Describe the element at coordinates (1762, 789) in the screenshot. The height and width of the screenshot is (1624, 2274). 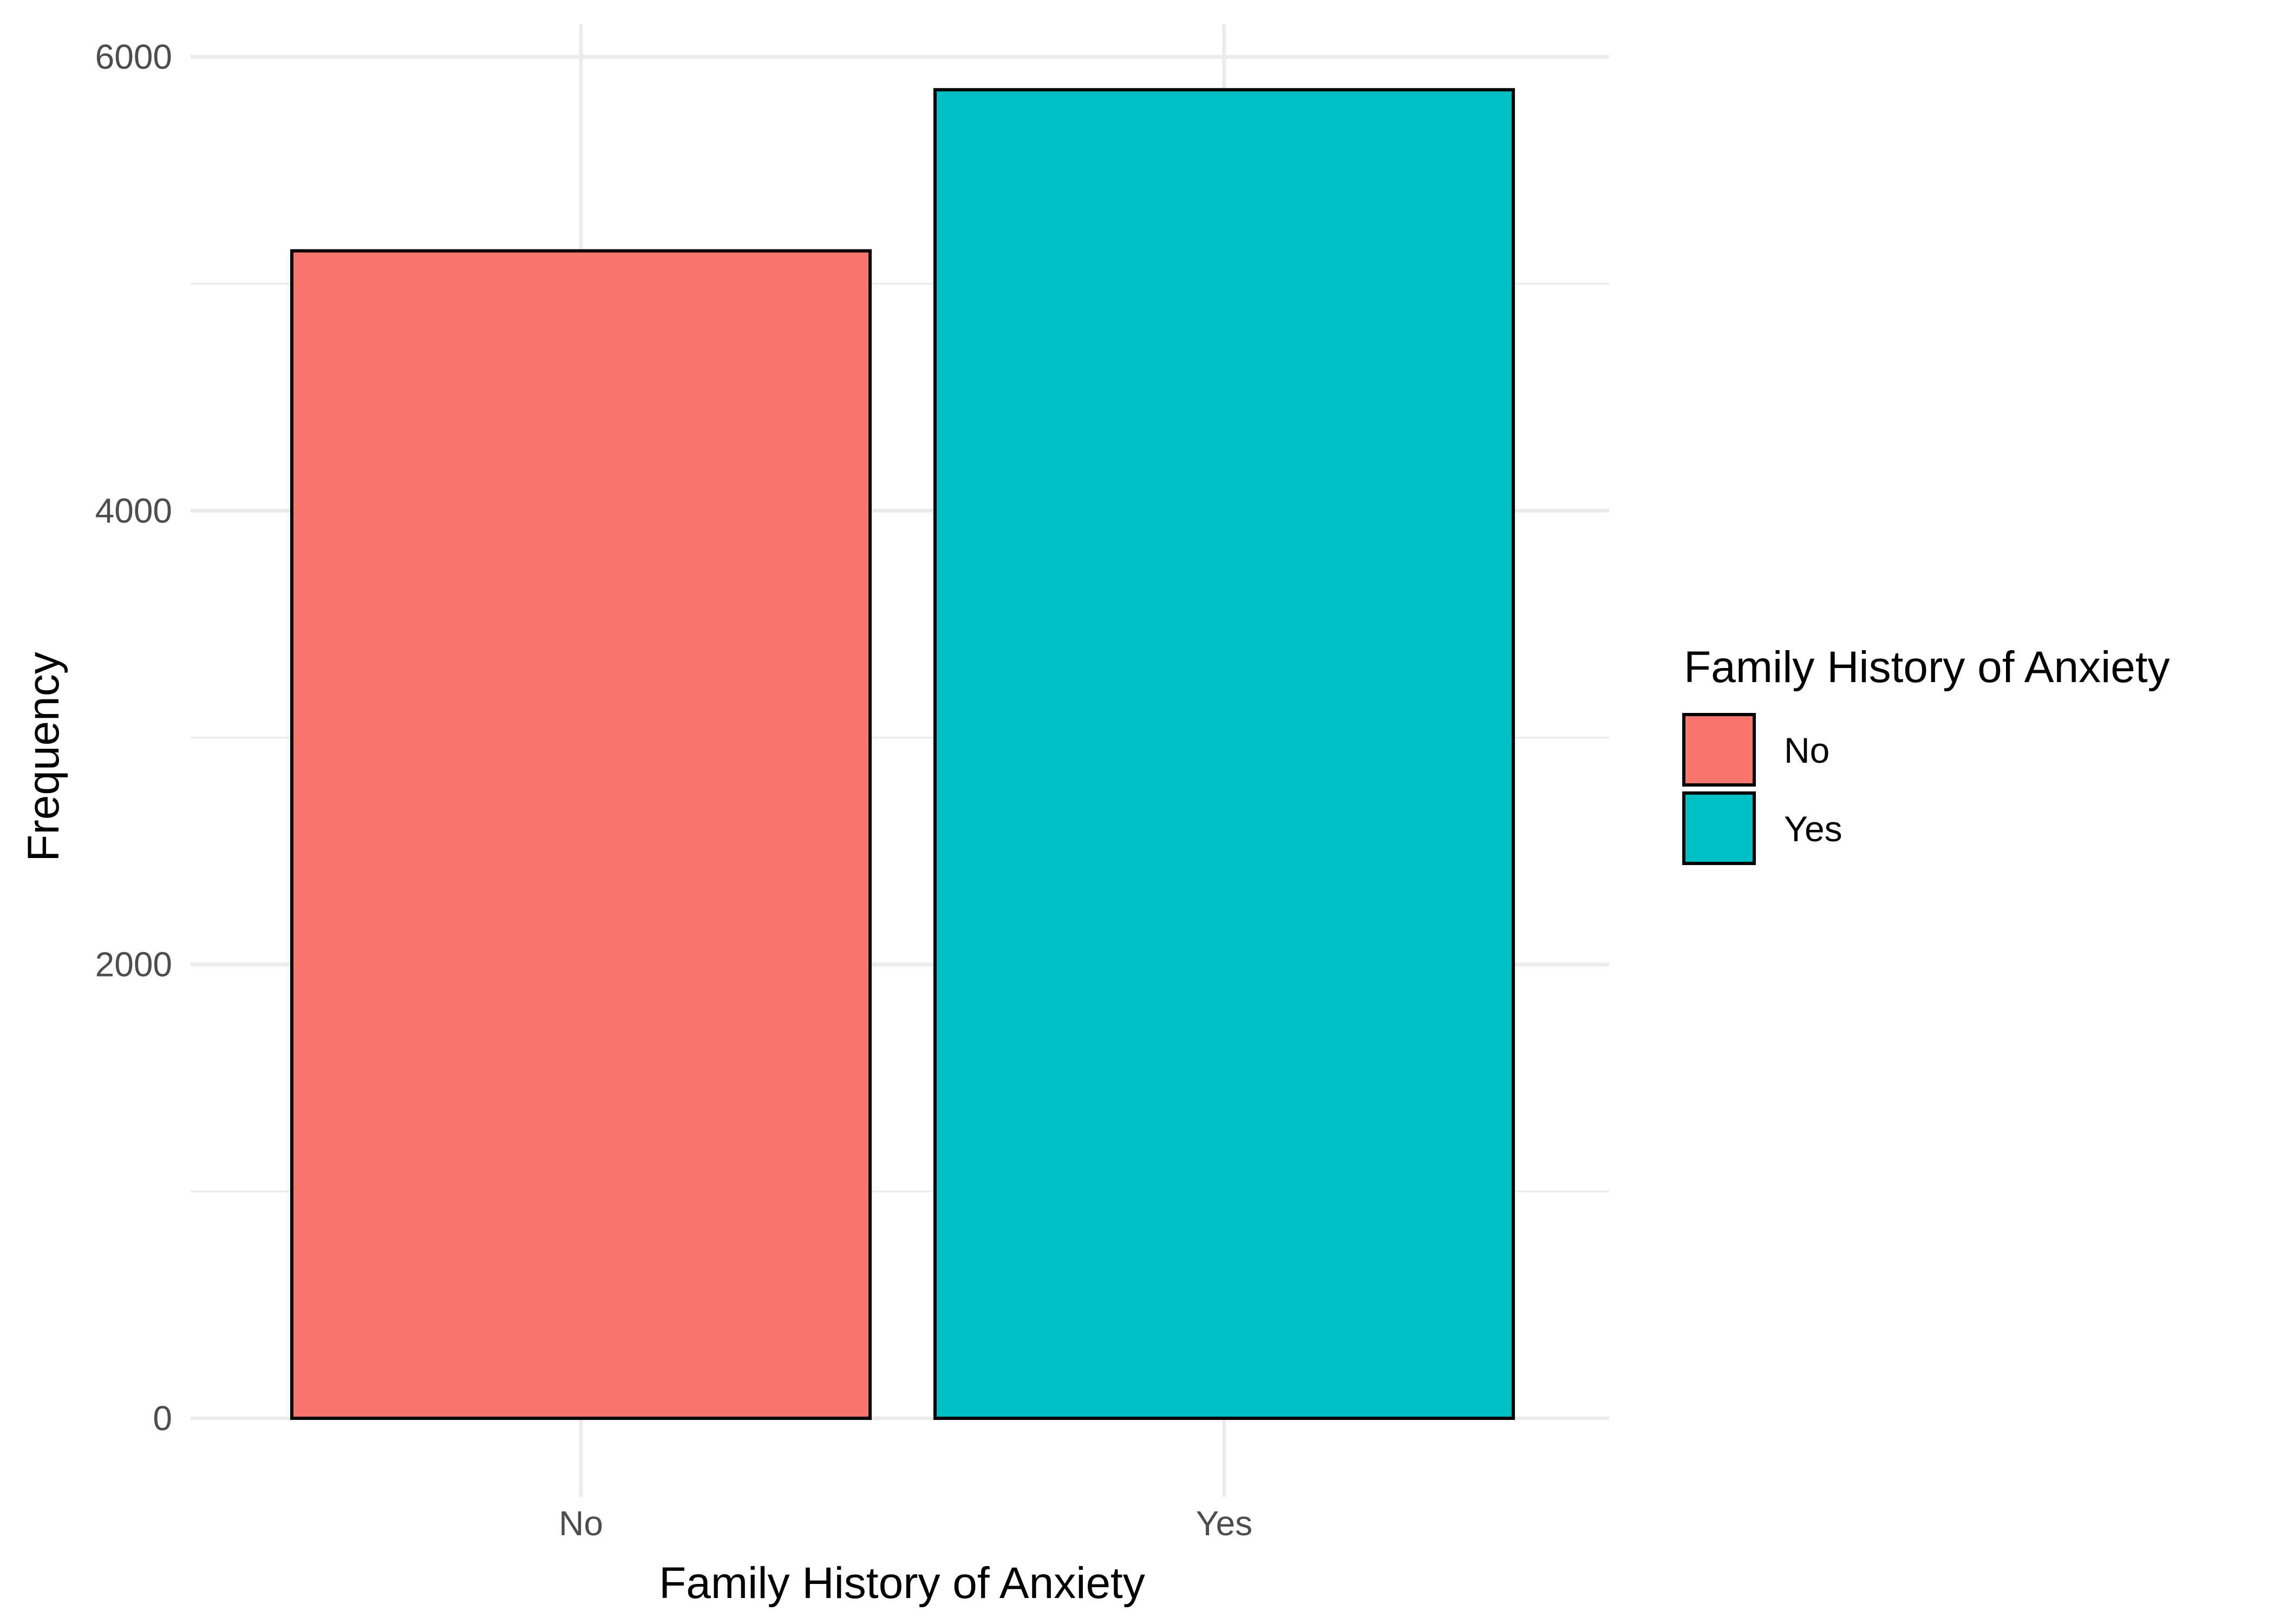
I see `legend-entries: No Yes` at that location.